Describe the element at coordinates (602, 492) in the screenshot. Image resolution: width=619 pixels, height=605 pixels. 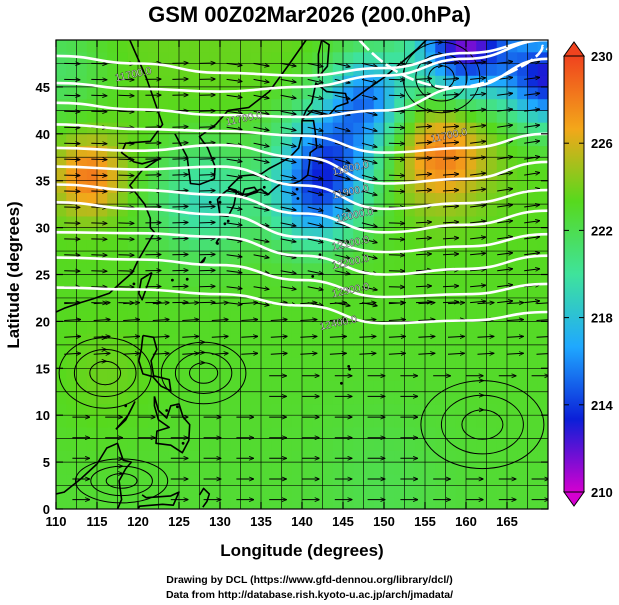
I see `colorbar-tick-label: 210` at that location.